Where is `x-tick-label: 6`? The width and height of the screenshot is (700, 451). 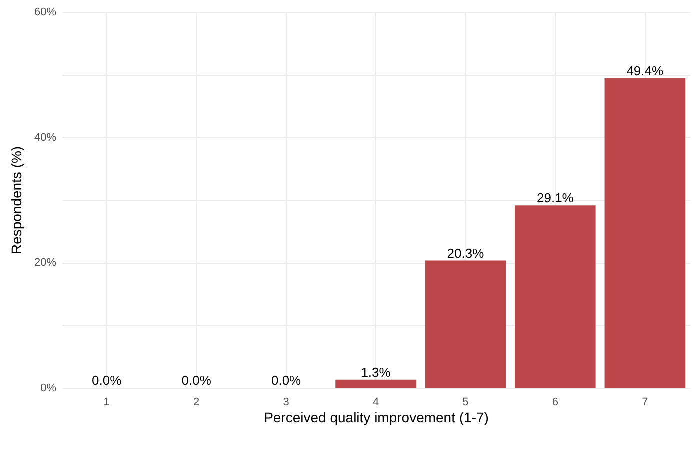 x-tick-label: 6 is located at coordinates (555, 402).